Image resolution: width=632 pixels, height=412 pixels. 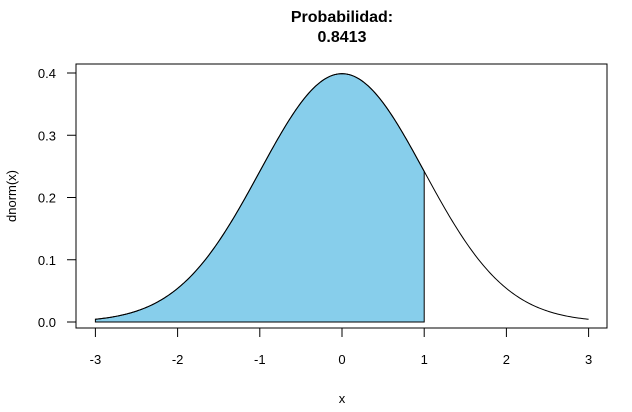 I want to click on x-axis-label: x, so click(x=342, y=398).